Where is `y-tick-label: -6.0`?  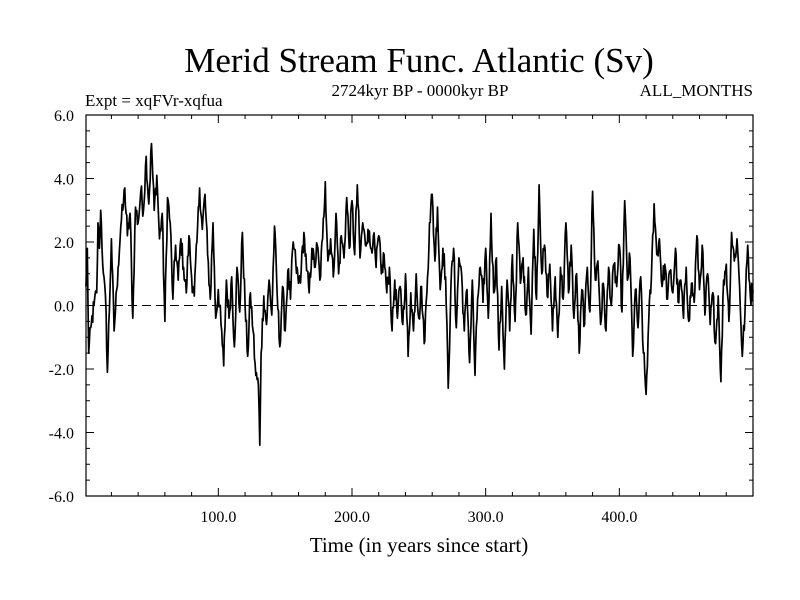
y-tick-label: -6.0 is located at coordinates (61, 497).